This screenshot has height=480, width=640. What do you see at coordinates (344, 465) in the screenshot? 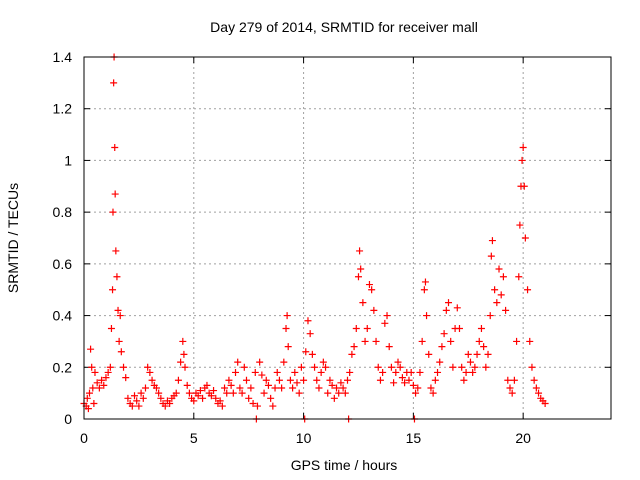
I see `x-axis-label: GPS time / hours` at bounding box center [344, 465].